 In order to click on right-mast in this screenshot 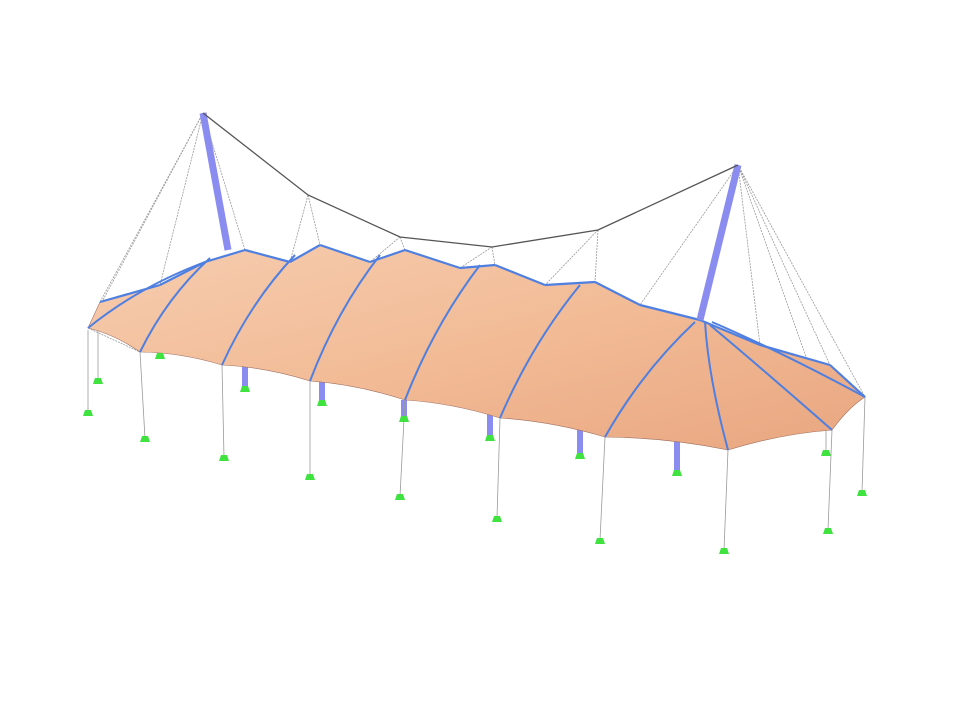, I will do `click(719, 242)`.